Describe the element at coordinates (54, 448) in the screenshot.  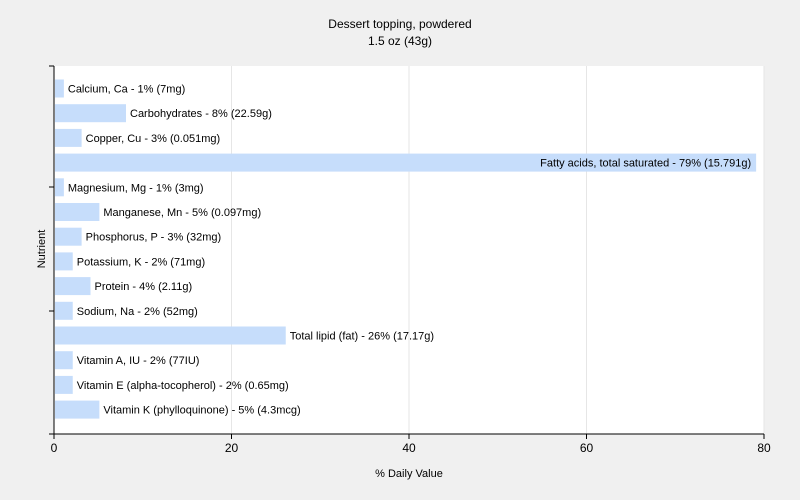
I see `x-tick-label: 0` at that location.